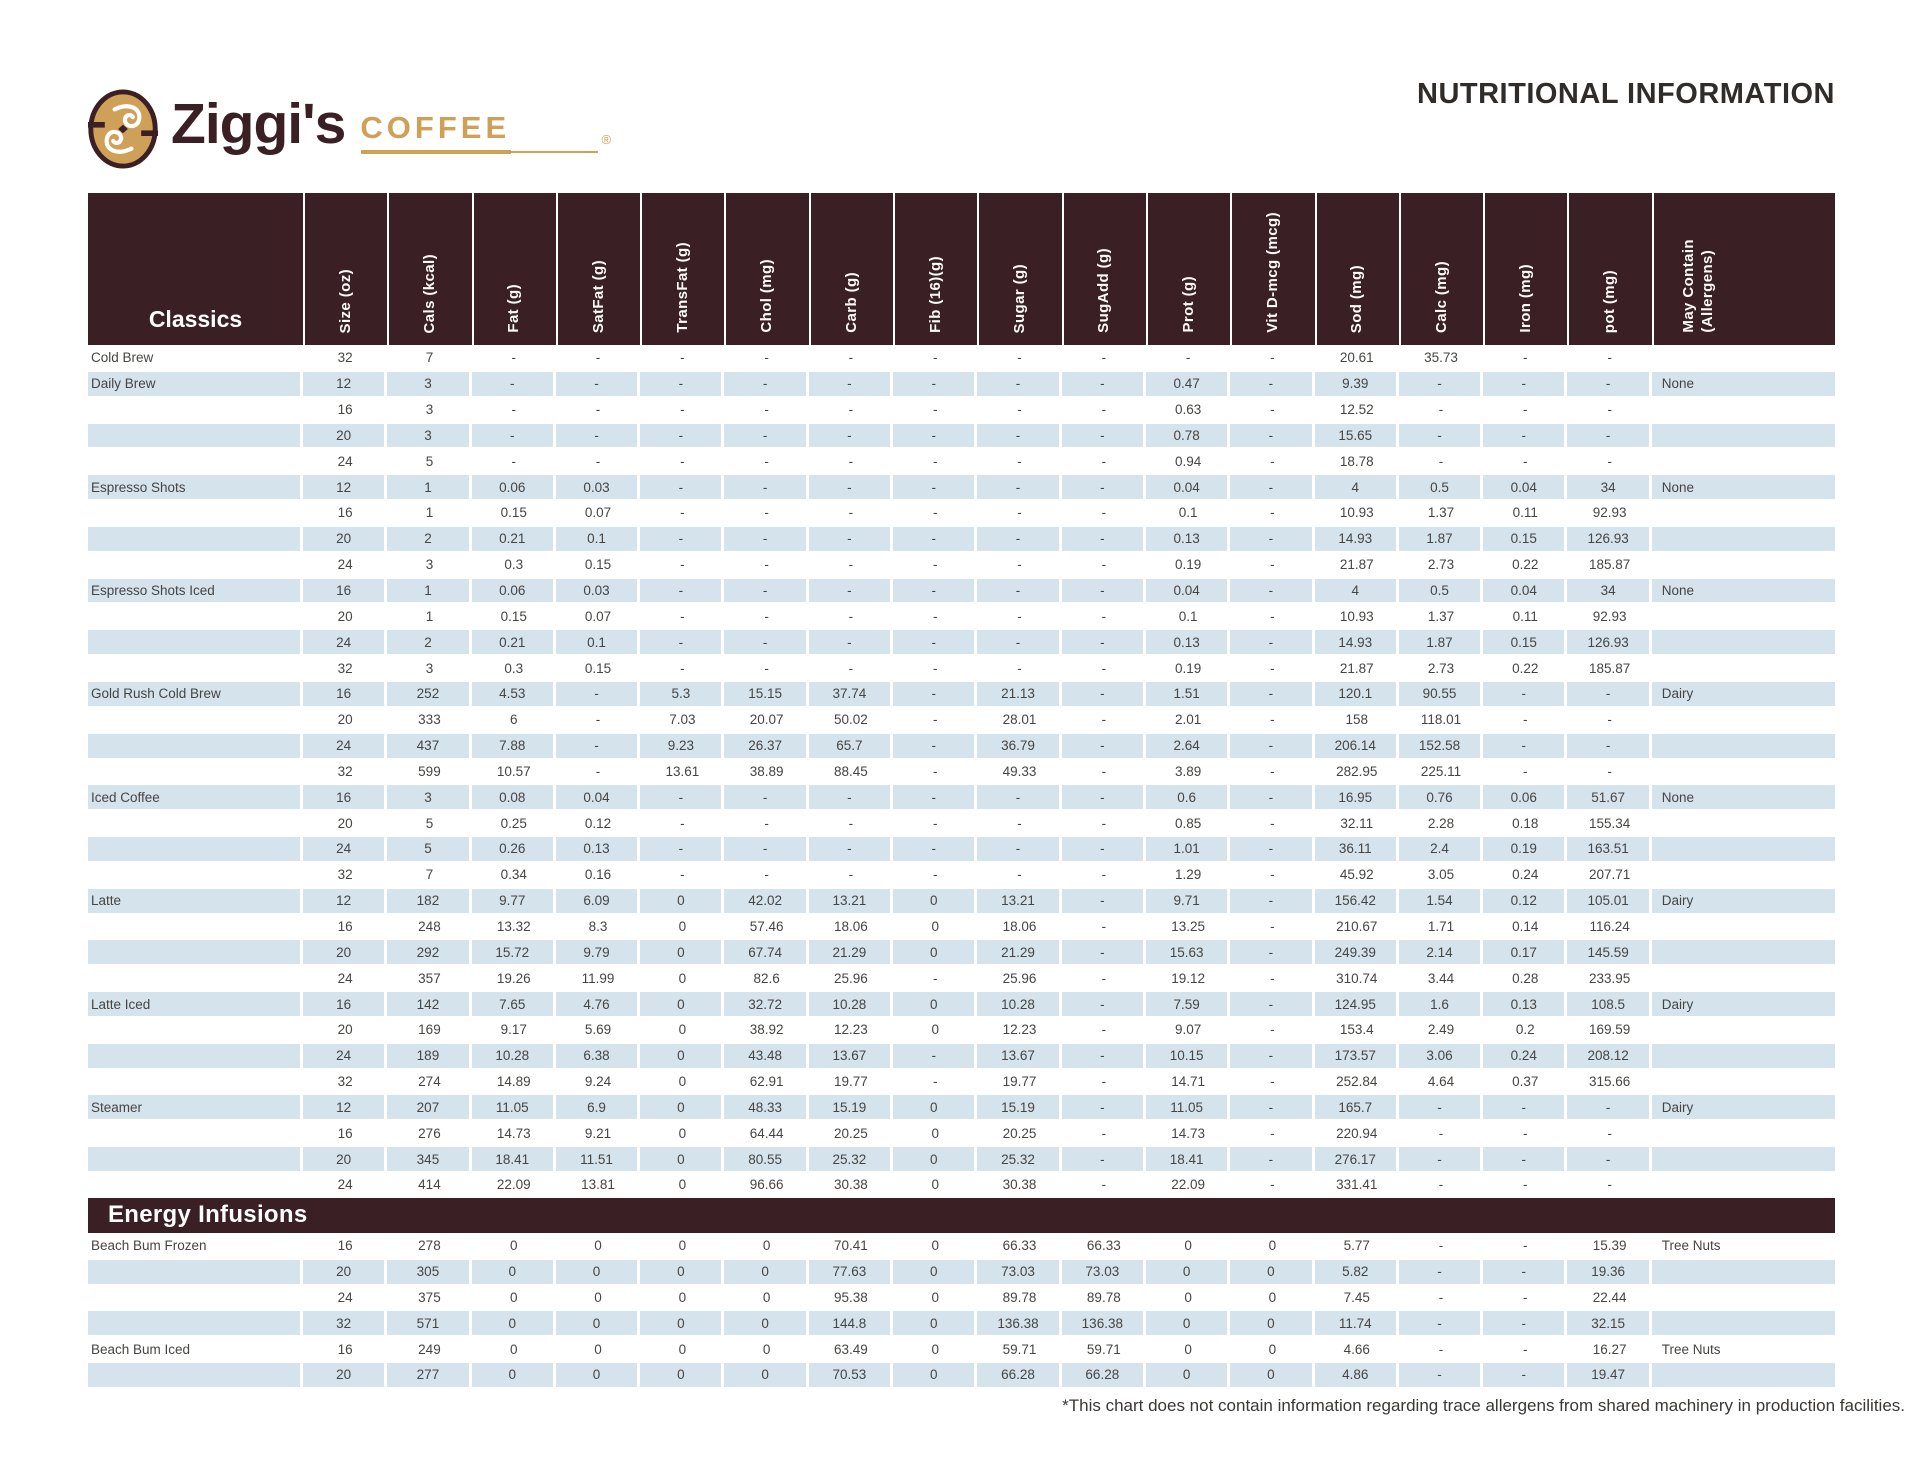 Image resolution: width=1920 pixels, height=1484 pixels. I want to click on allergen-cell: Dairy, so click(1743, 1107).